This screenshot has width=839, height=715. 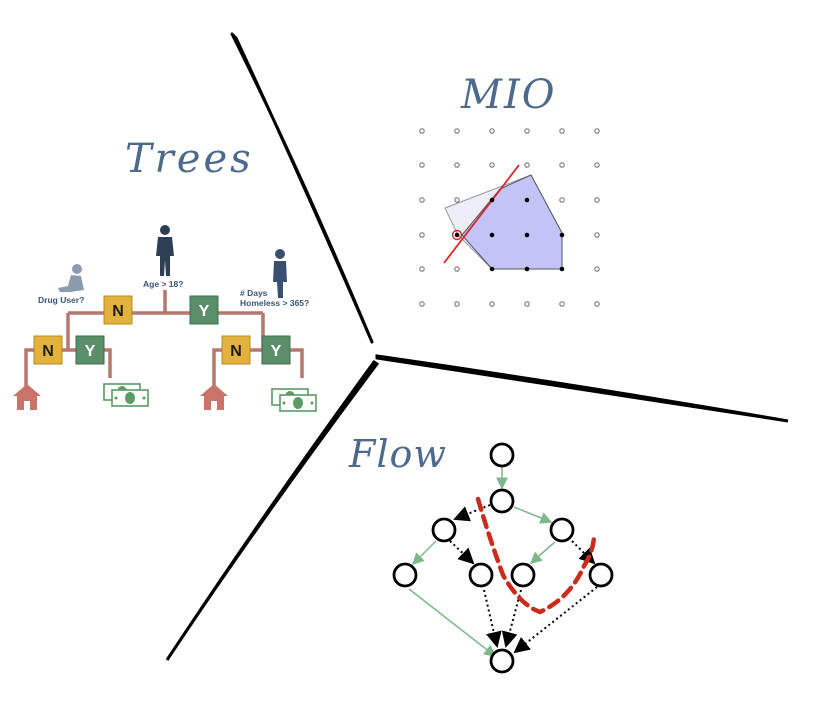 What do you see at coordinates (397, 454) in the screenshot?
I see `flow-title: Flow` at bounding box center [397, 454].